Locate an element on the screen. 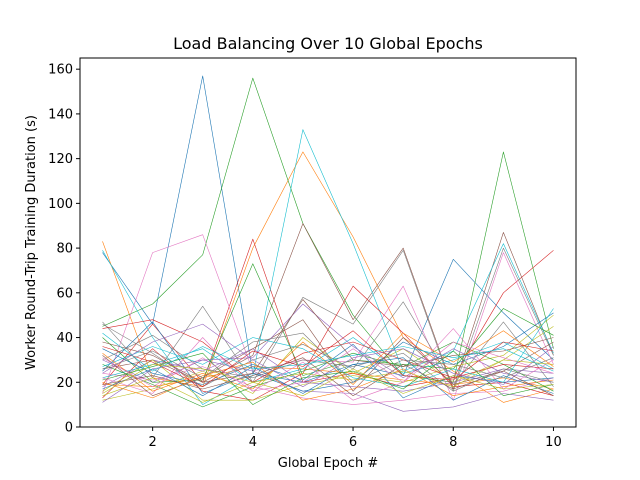 The height and width of the screenshot is (480, 640). y-tick-label: 60 is located at coordinates (64, 293).